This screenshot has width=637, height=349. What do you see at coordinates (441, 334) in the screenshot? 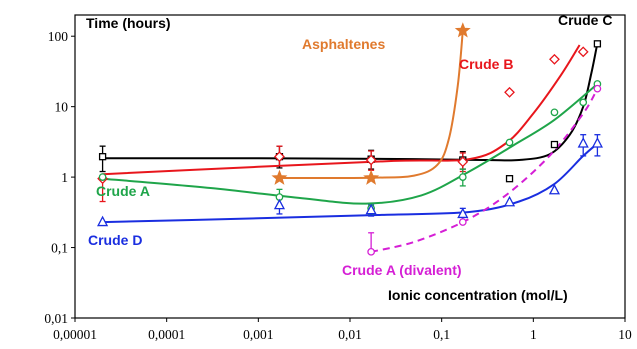
I see `x-tick-label: 0,1` at bounding box center [441, 334].